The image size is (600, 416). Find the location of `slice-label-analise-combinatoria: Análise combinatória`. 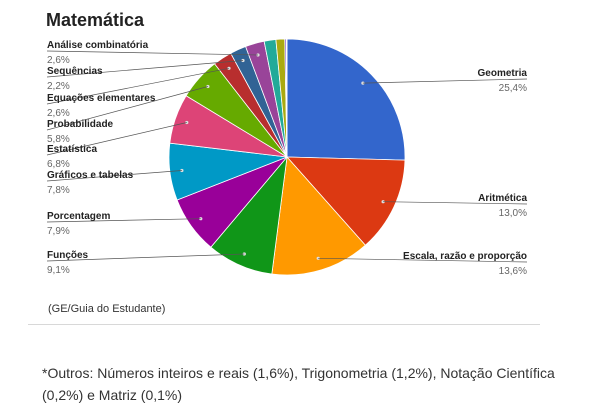

slice-label-analise-combinatoria: Análise combinatória is located at coordinates (98, 45).